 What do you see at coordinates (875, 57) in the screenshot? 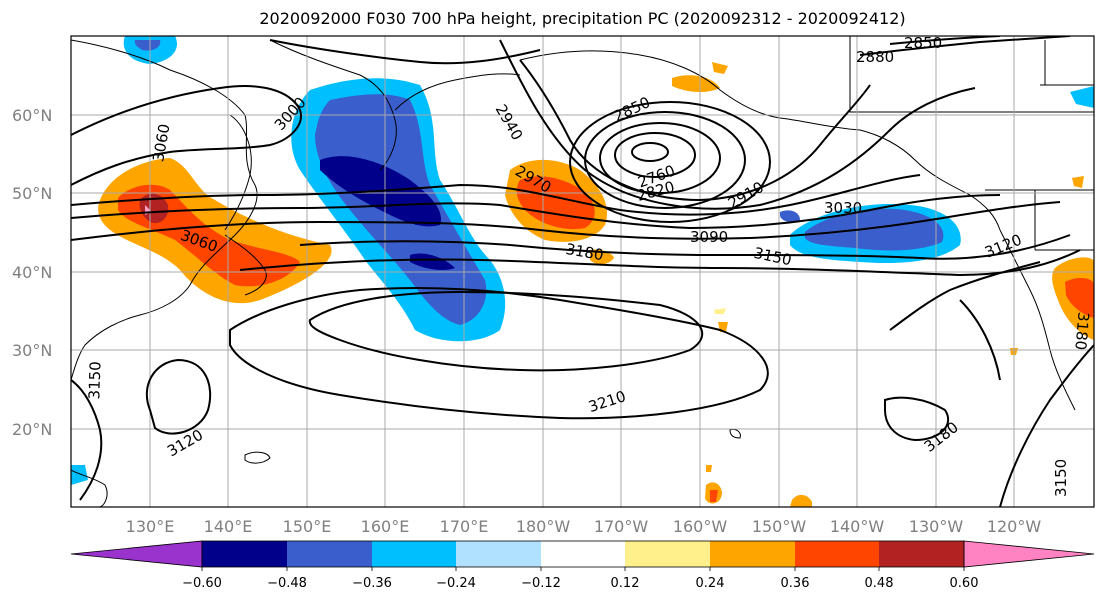
I see `contour-label: 2880` at bounding box center [875, 57].